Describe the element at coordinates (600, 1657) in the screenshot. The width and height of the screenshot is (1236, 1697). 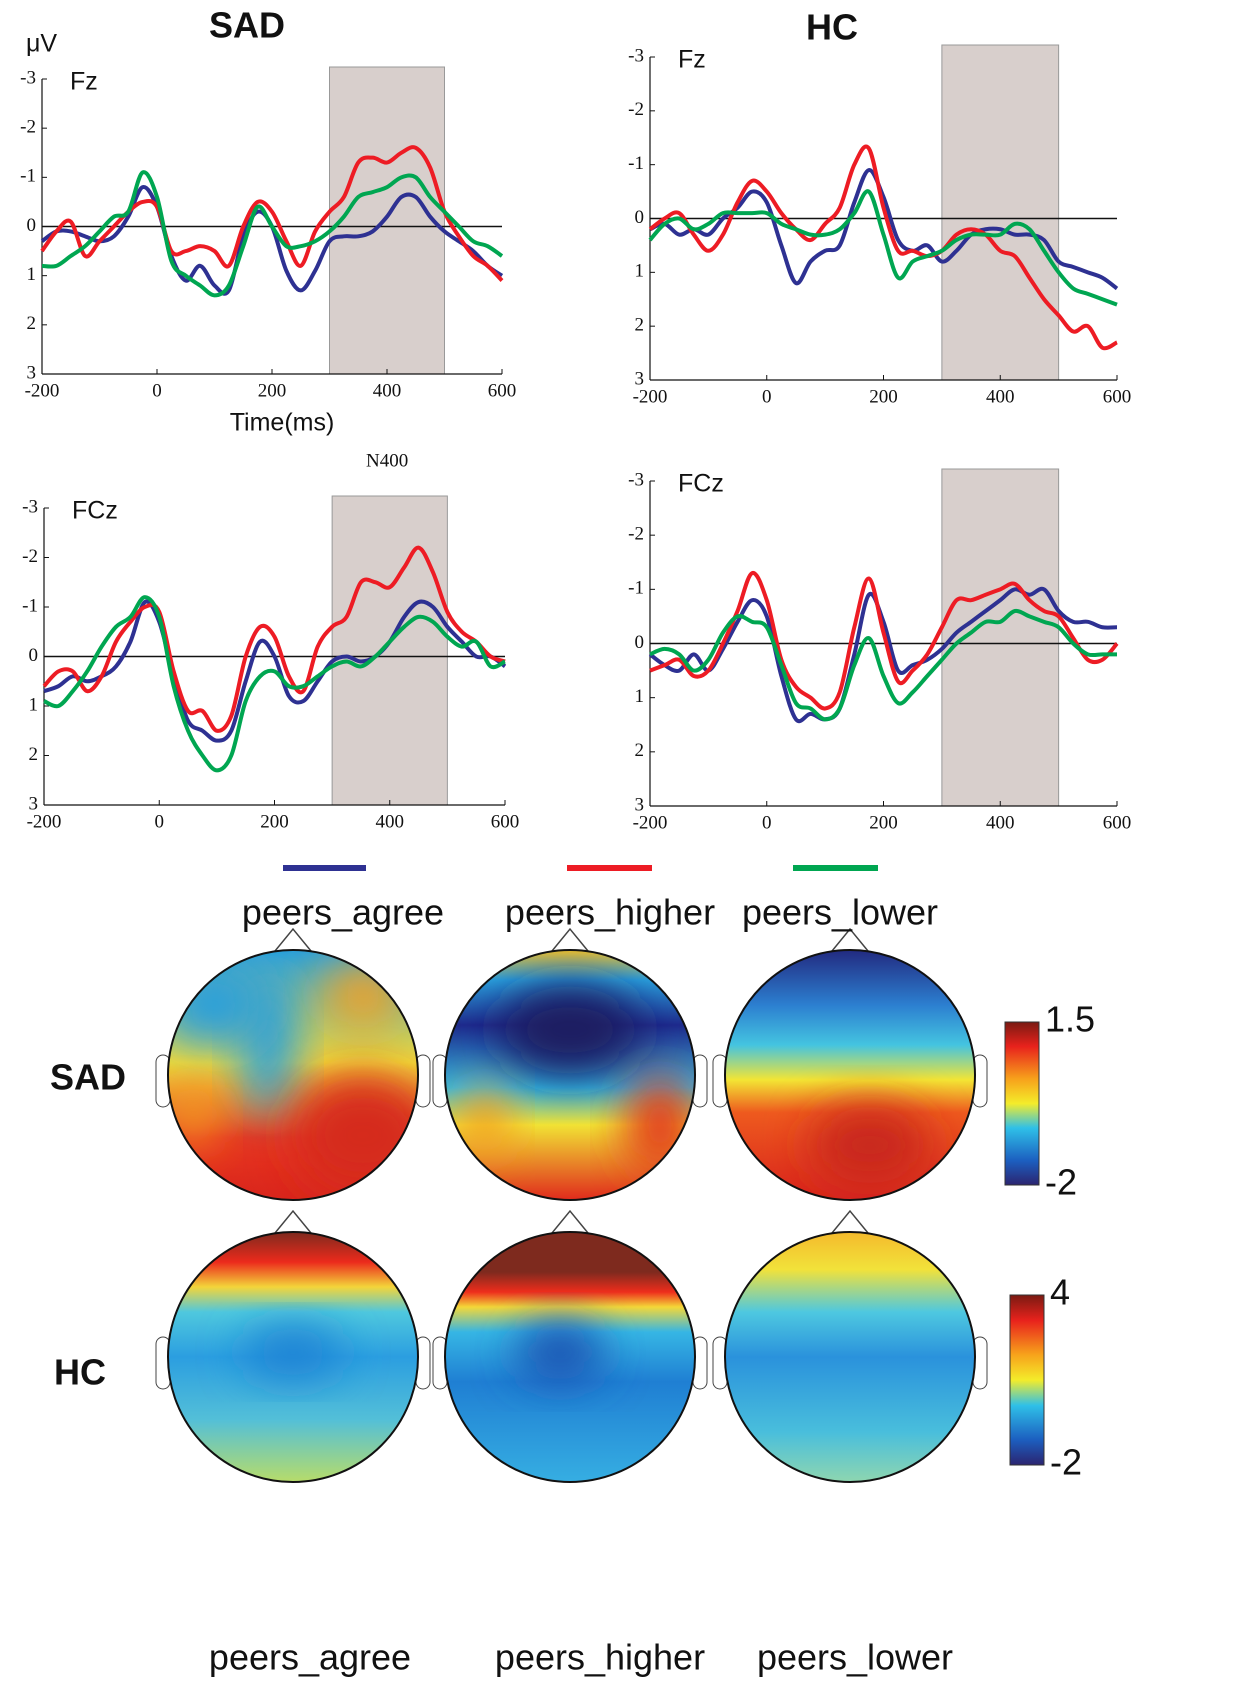
I see `column-label: peers_higher` at that location.